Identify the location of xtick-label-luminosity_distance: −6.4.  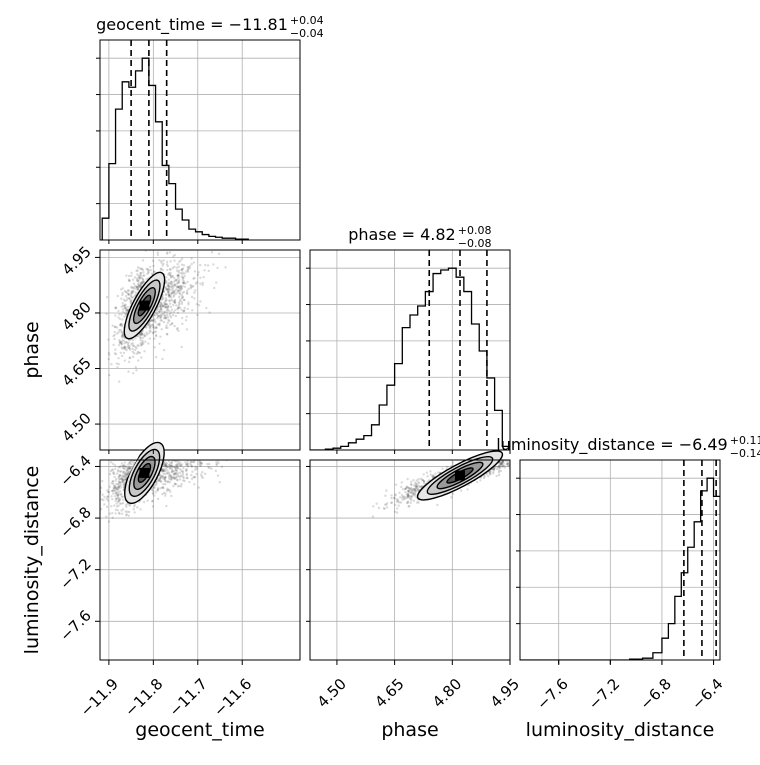
(707, 694).